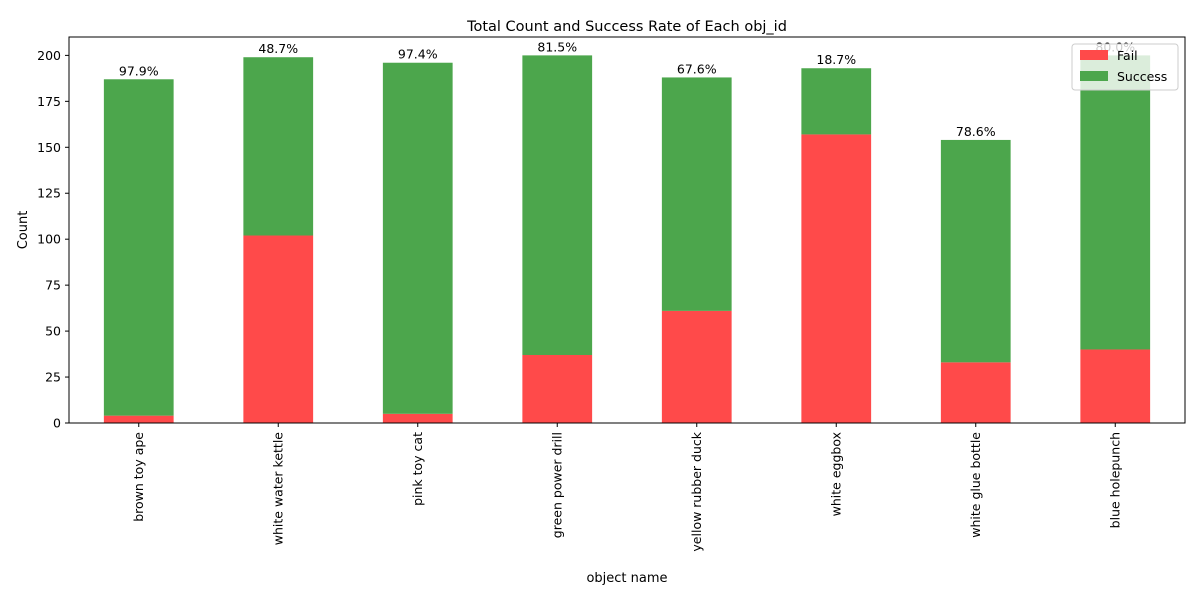 The height and width of the screenshot is (600, 1200). Describe the element at coordinates (1125, 67) in the screenshot. I see `legend: Fail Success` at that location.